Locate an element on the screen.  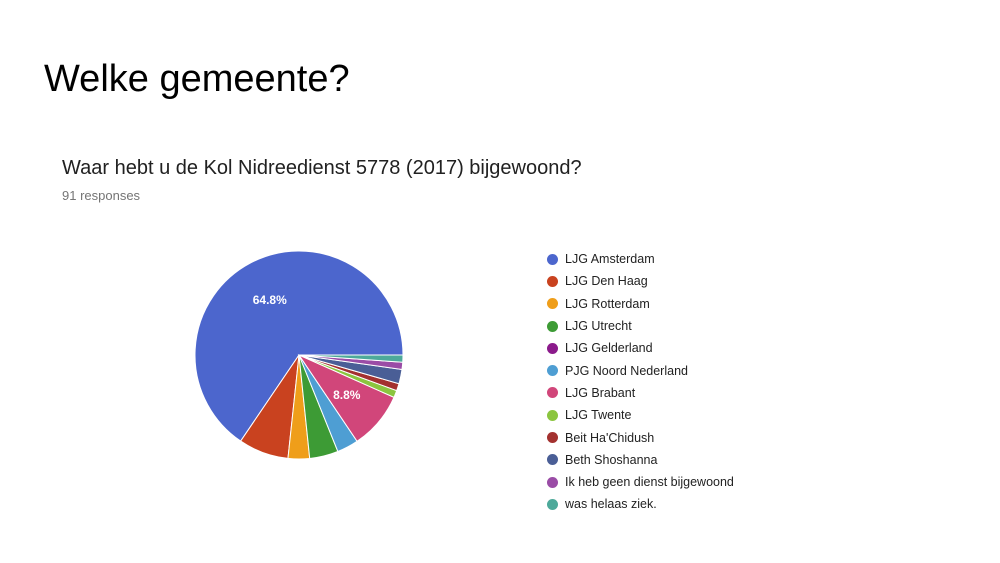
legend-item-ik-heb-geen-dienst-bijgewoond: Ik heb geen dienst bijgewoond is located at coordinates (640, 482).